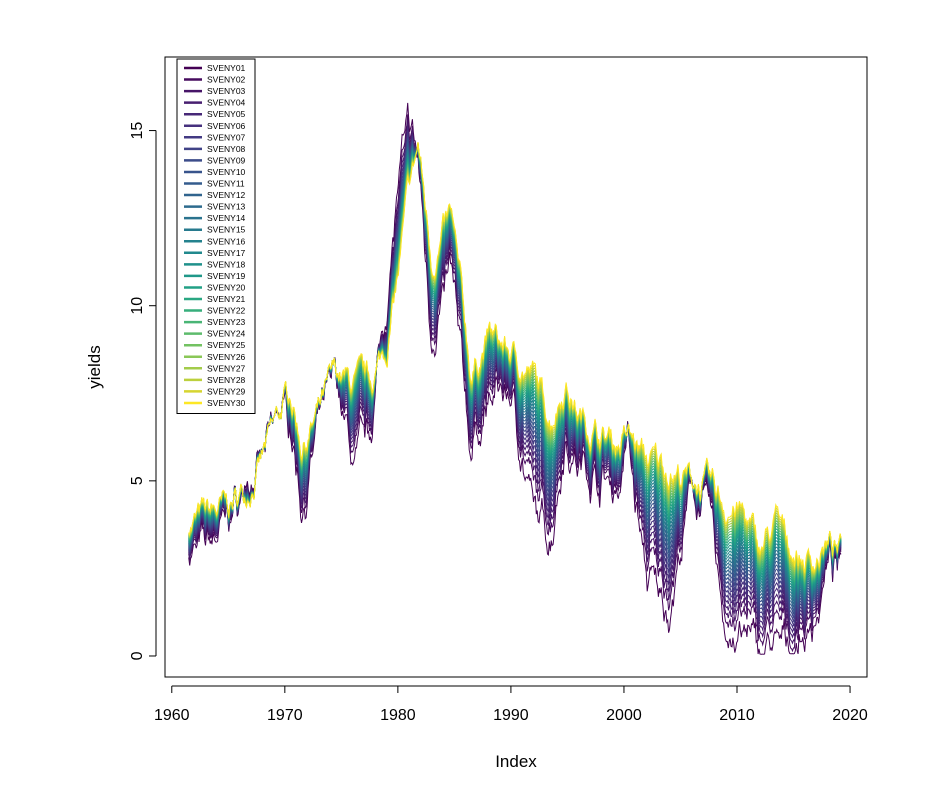 The width and height of the screenshot is (926, 792). Describe the element at coordinates (172, 715) in the screenshot. I see `x-tick-label: 1960` at that location.